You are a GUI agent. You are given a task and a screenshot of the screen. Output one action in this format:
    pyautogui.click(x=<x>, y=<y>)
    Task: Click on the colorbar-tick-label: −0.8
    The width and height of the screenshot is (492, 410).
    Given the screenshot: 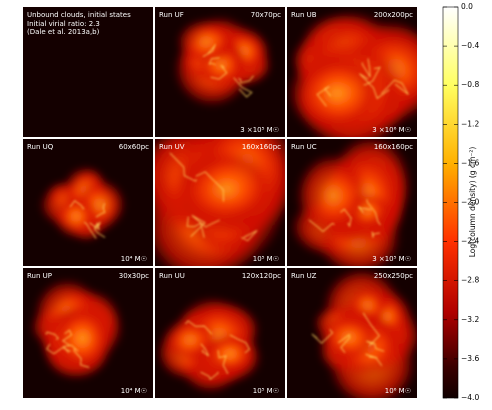 What is the action you would take?
    pyautogui.click(x=470, y=84)
    